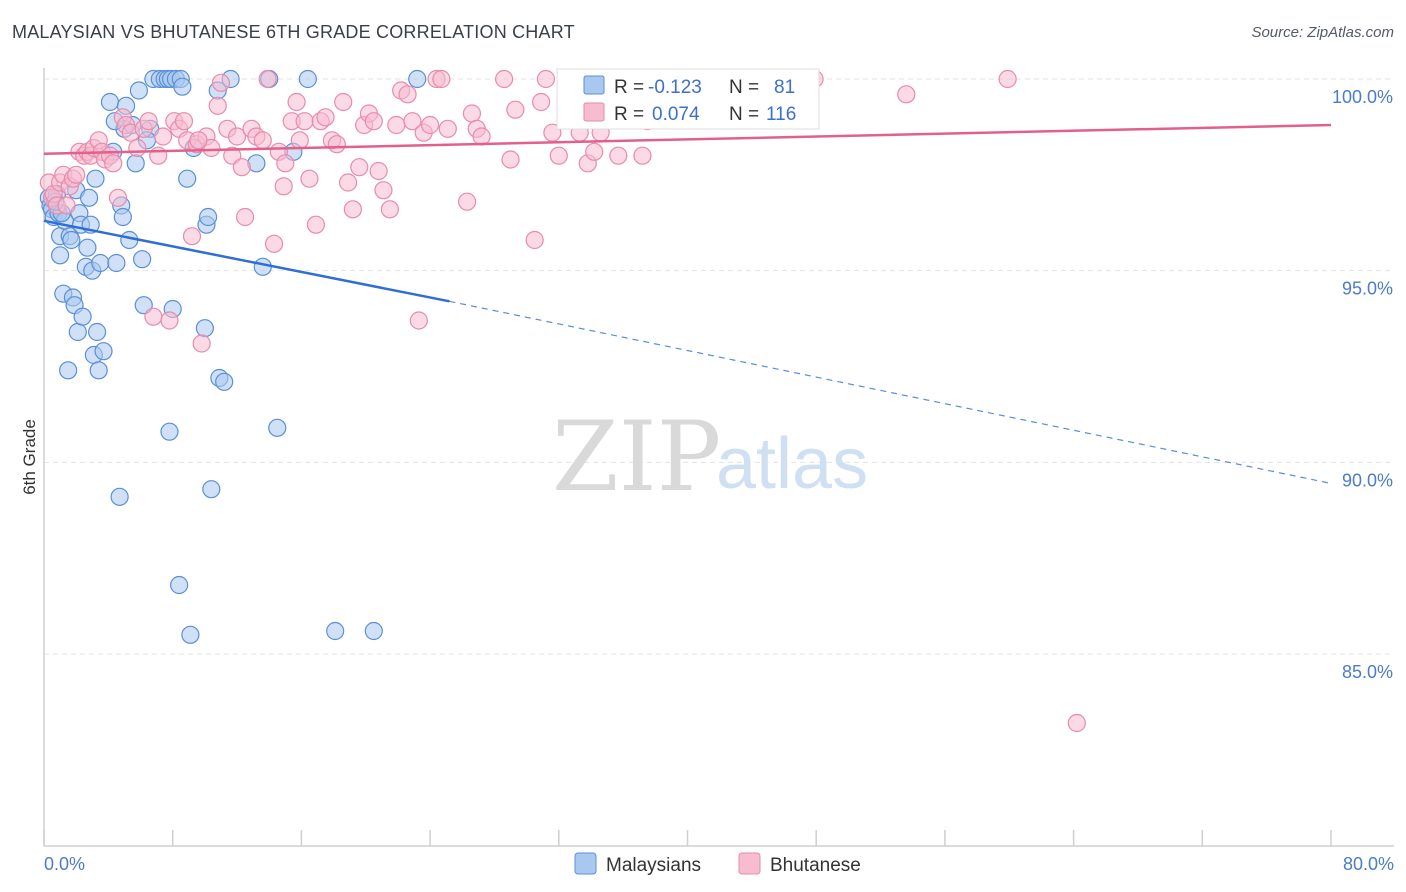 This screenshot has height=892, width=1406. What do you see at coordinates (744, 87) in the screenshot?
I see `stats-n-label-malaysians: N =` at bounding box center [744, 87].